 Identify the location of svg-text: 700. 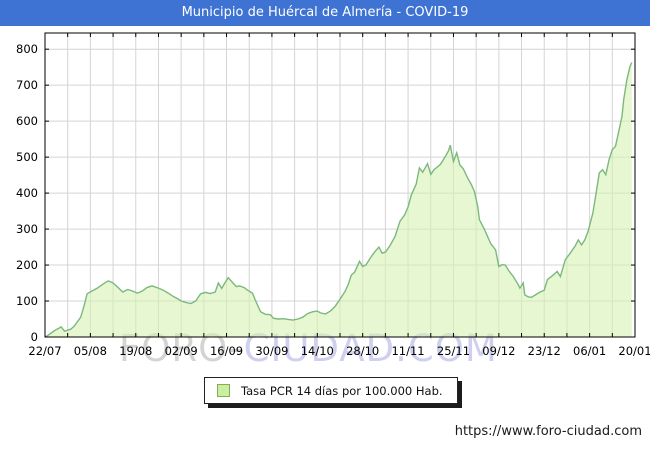
(27, 85).